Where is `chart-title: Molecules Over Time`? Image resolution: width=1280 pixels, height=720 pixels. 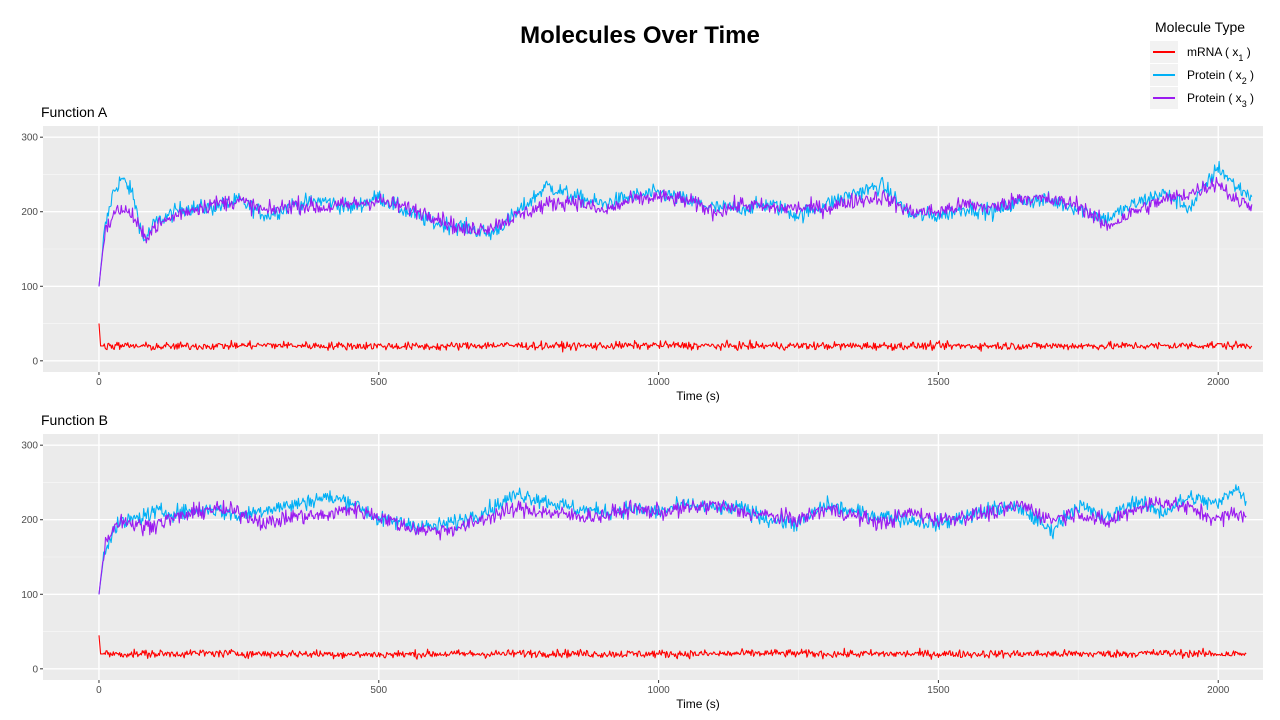
chart-title: Molecules Over Time is located at coordinates (640, 35).